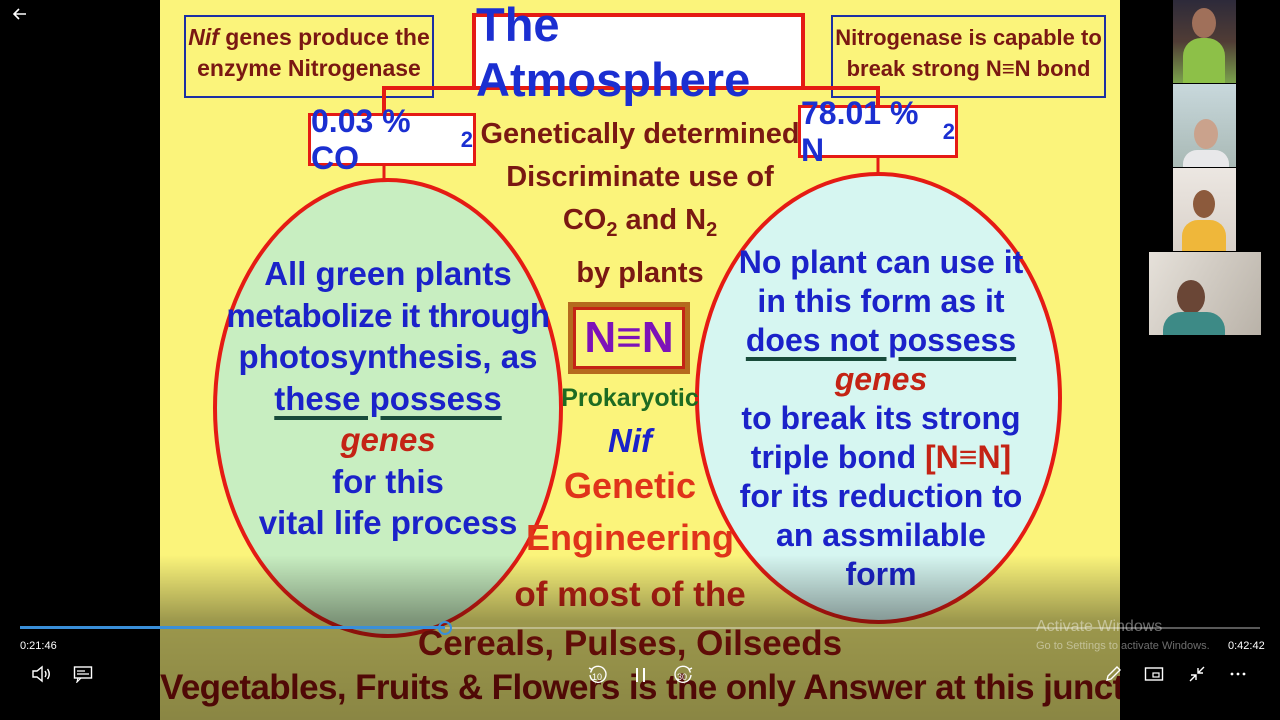  Describe the element at coordinates (640, 272) in the screenshot. I see `center-line4: by plants` at that location.